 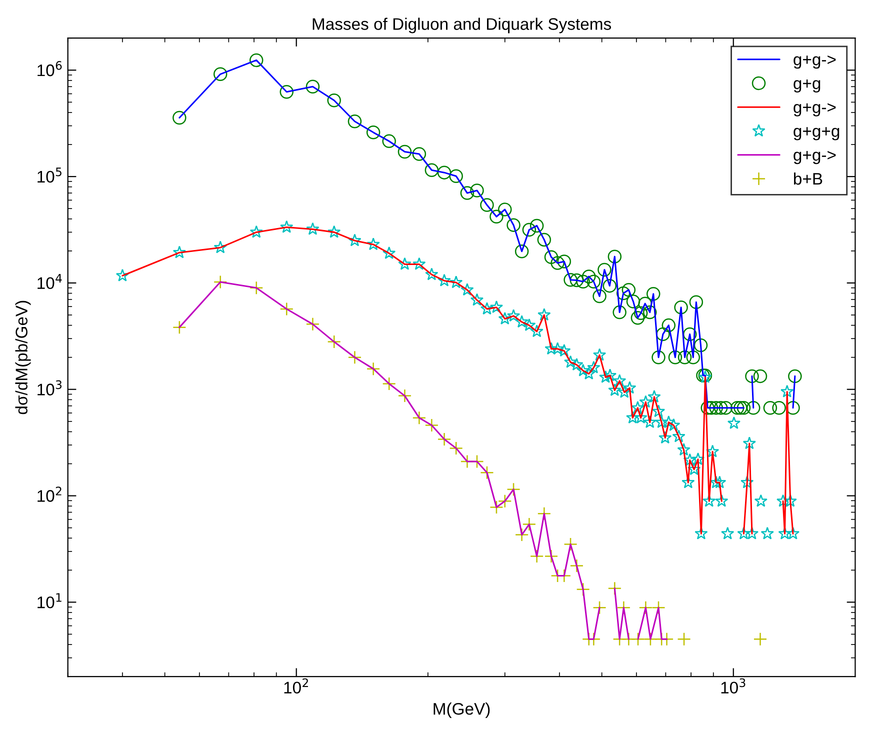 I want to click on y-axis-title: dσ/dM(pb/GeV), so click(x=23, y=357).